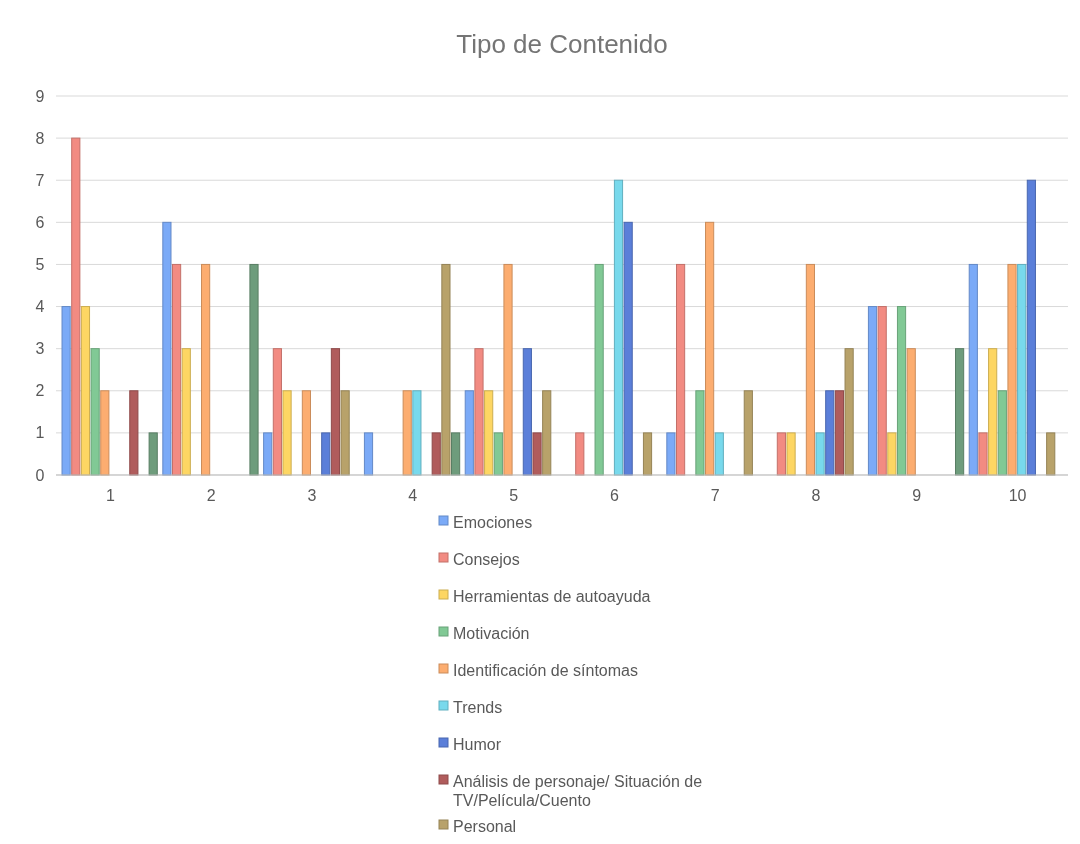  Describe the element at coordinates (40, 391) in the screenshot. I see `y-tick-label: 2` at that location.